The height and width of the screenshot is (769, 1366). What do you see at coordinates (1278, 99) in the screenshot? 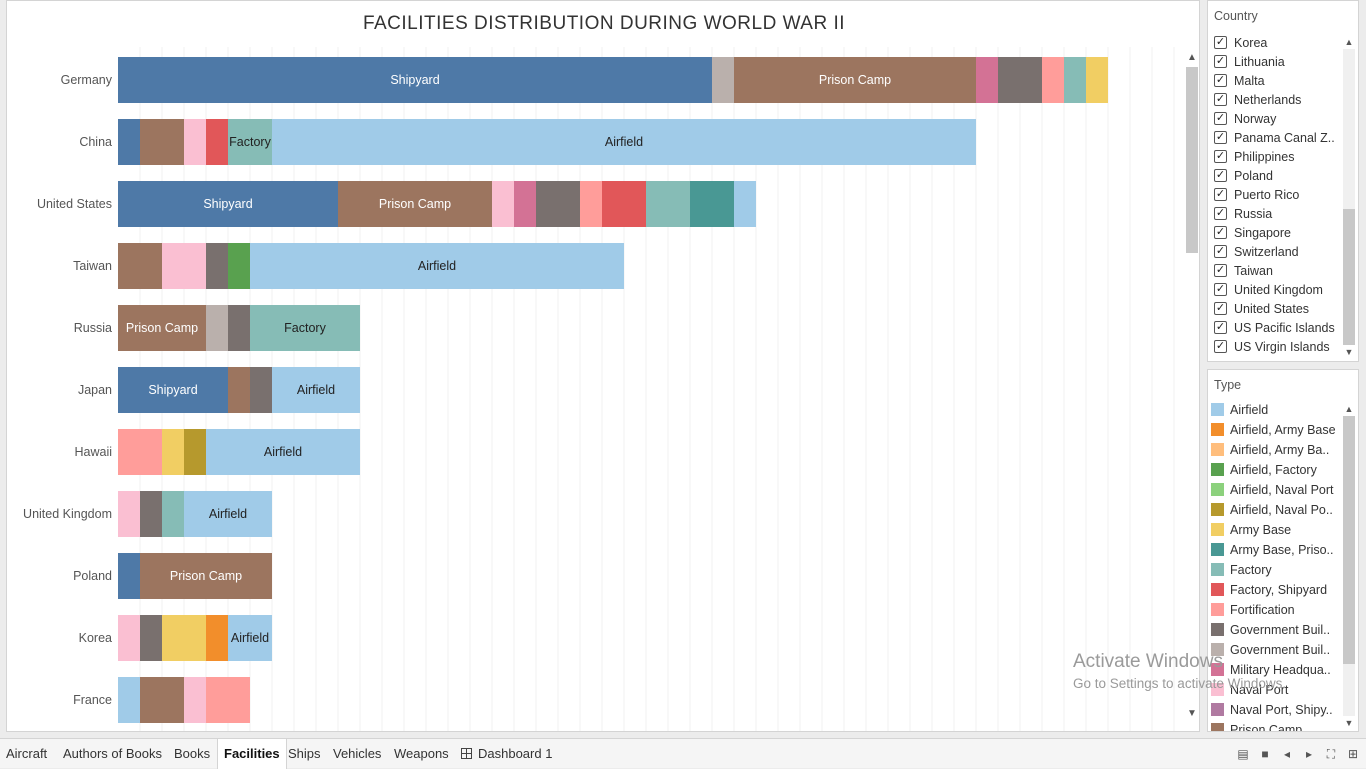
I see `country-filter-item: ✓ Netherlands` at bounding box center [1278, 99].